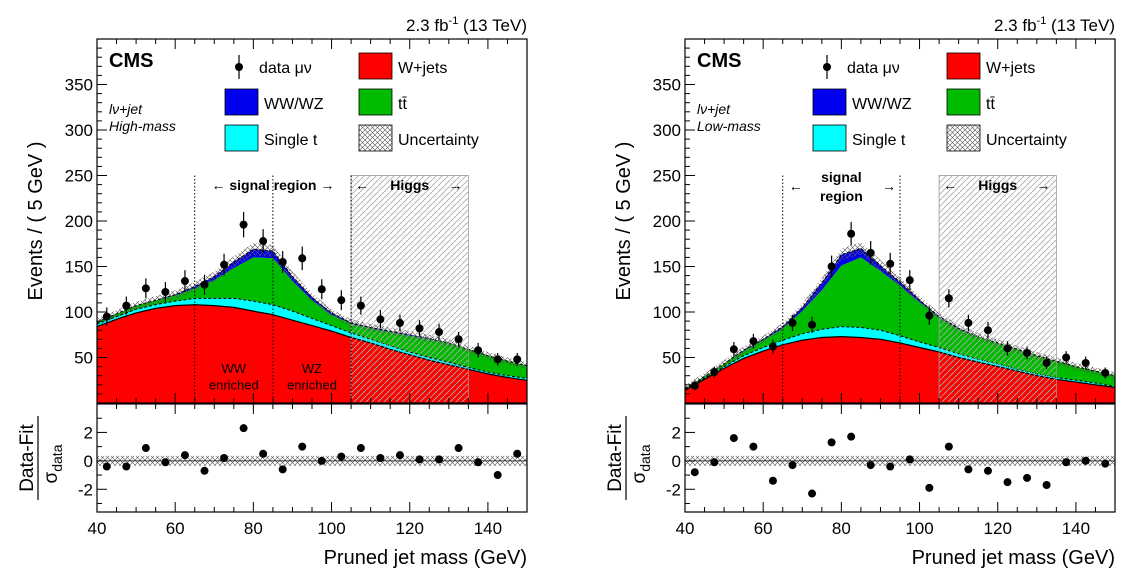 This screenshot has width=1123, height=576. Describe the element at coordinates (841, 177) in the screenshot. I see `signal-region-label: signal` at that location.